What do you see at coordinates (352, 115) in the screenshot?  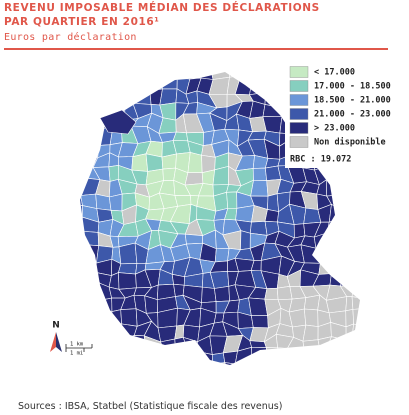 I see `legend-label: 21.000 - 23.000` at bounding box center [352, 115].